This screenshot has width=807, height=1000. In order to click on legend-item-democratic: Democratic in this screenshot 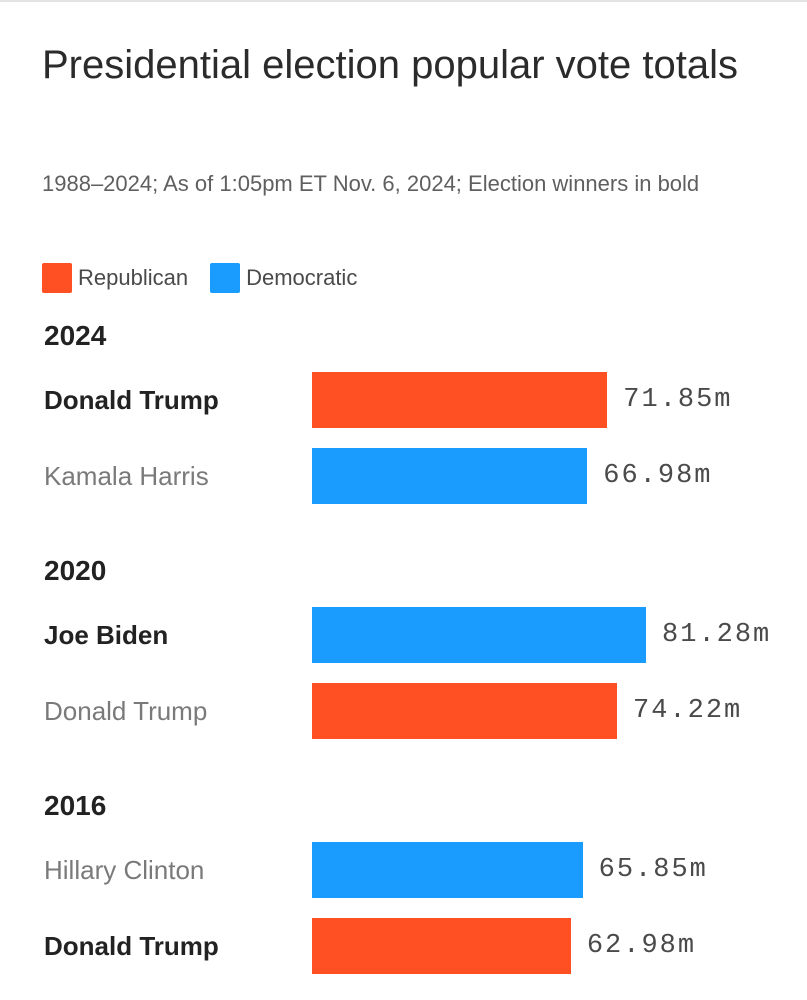, I will do `click(283, 278)`.